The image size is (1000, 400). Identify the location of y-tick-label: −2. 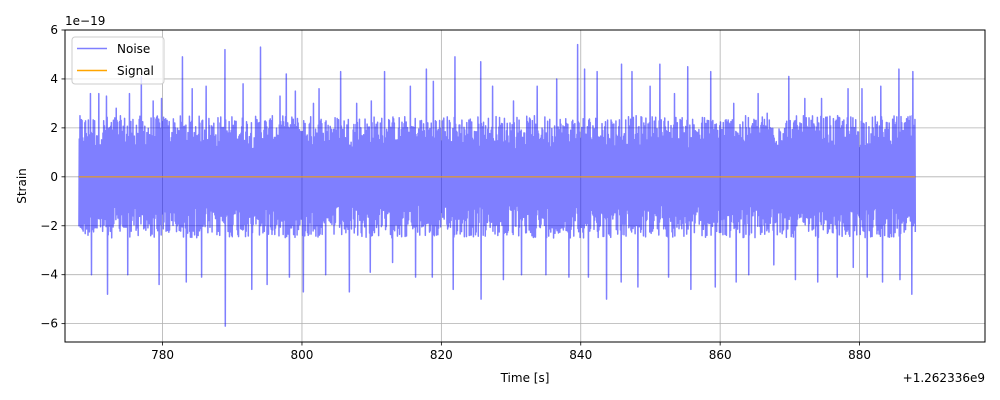
(49, 226).